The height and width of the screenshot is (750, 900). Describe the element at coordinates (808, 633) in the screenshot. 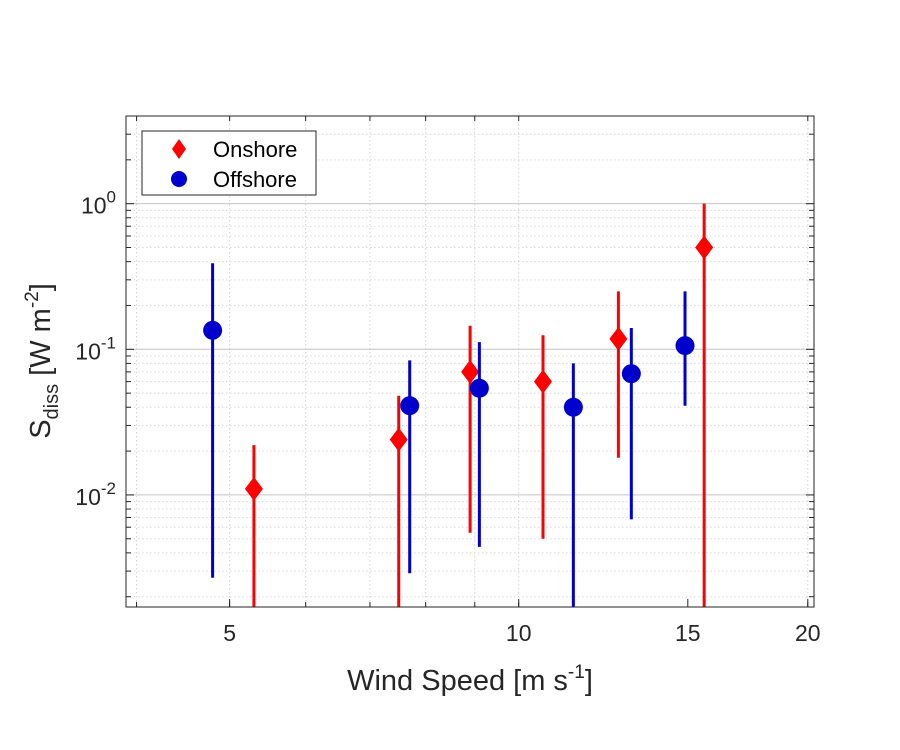

I see `x-tick-label: 20` at that location.